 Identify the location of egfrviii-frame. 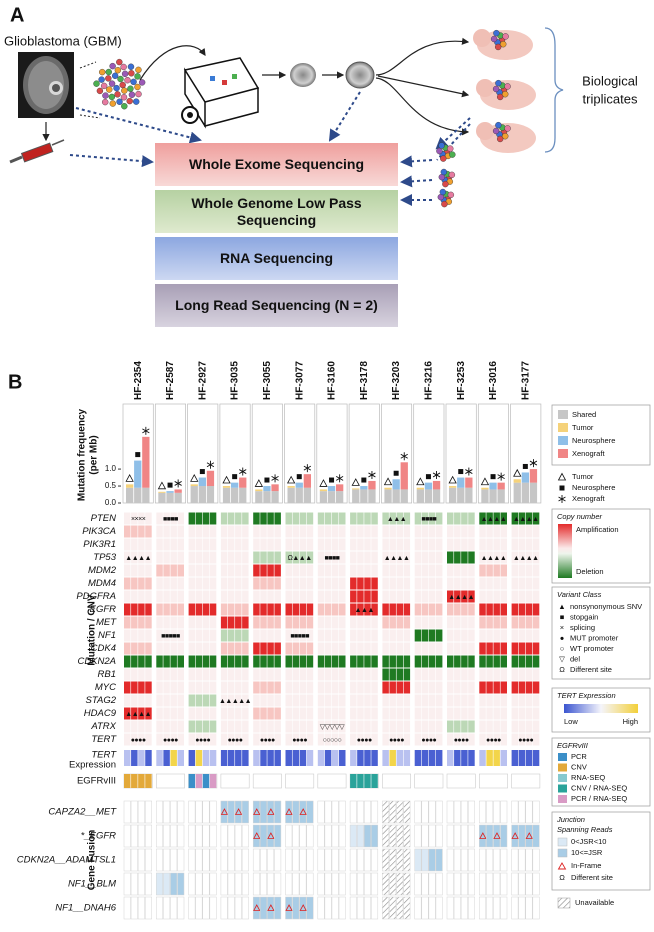
(267, 781).